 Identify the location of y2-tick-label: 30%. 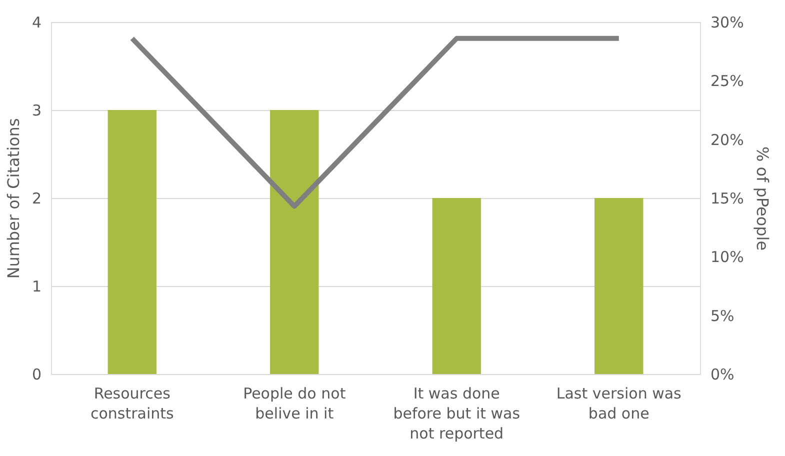
(727, 23).